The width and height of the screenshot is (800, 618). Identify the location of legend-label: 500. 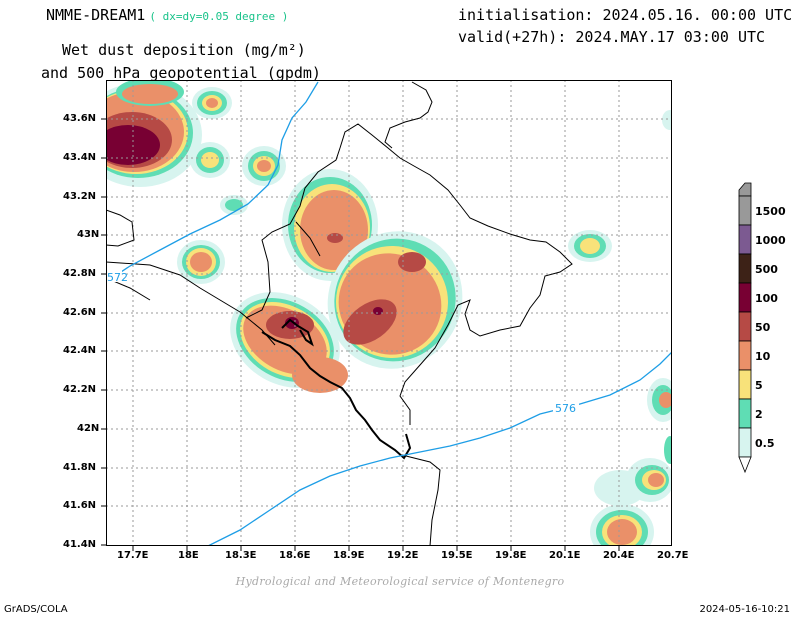
(766, 269).